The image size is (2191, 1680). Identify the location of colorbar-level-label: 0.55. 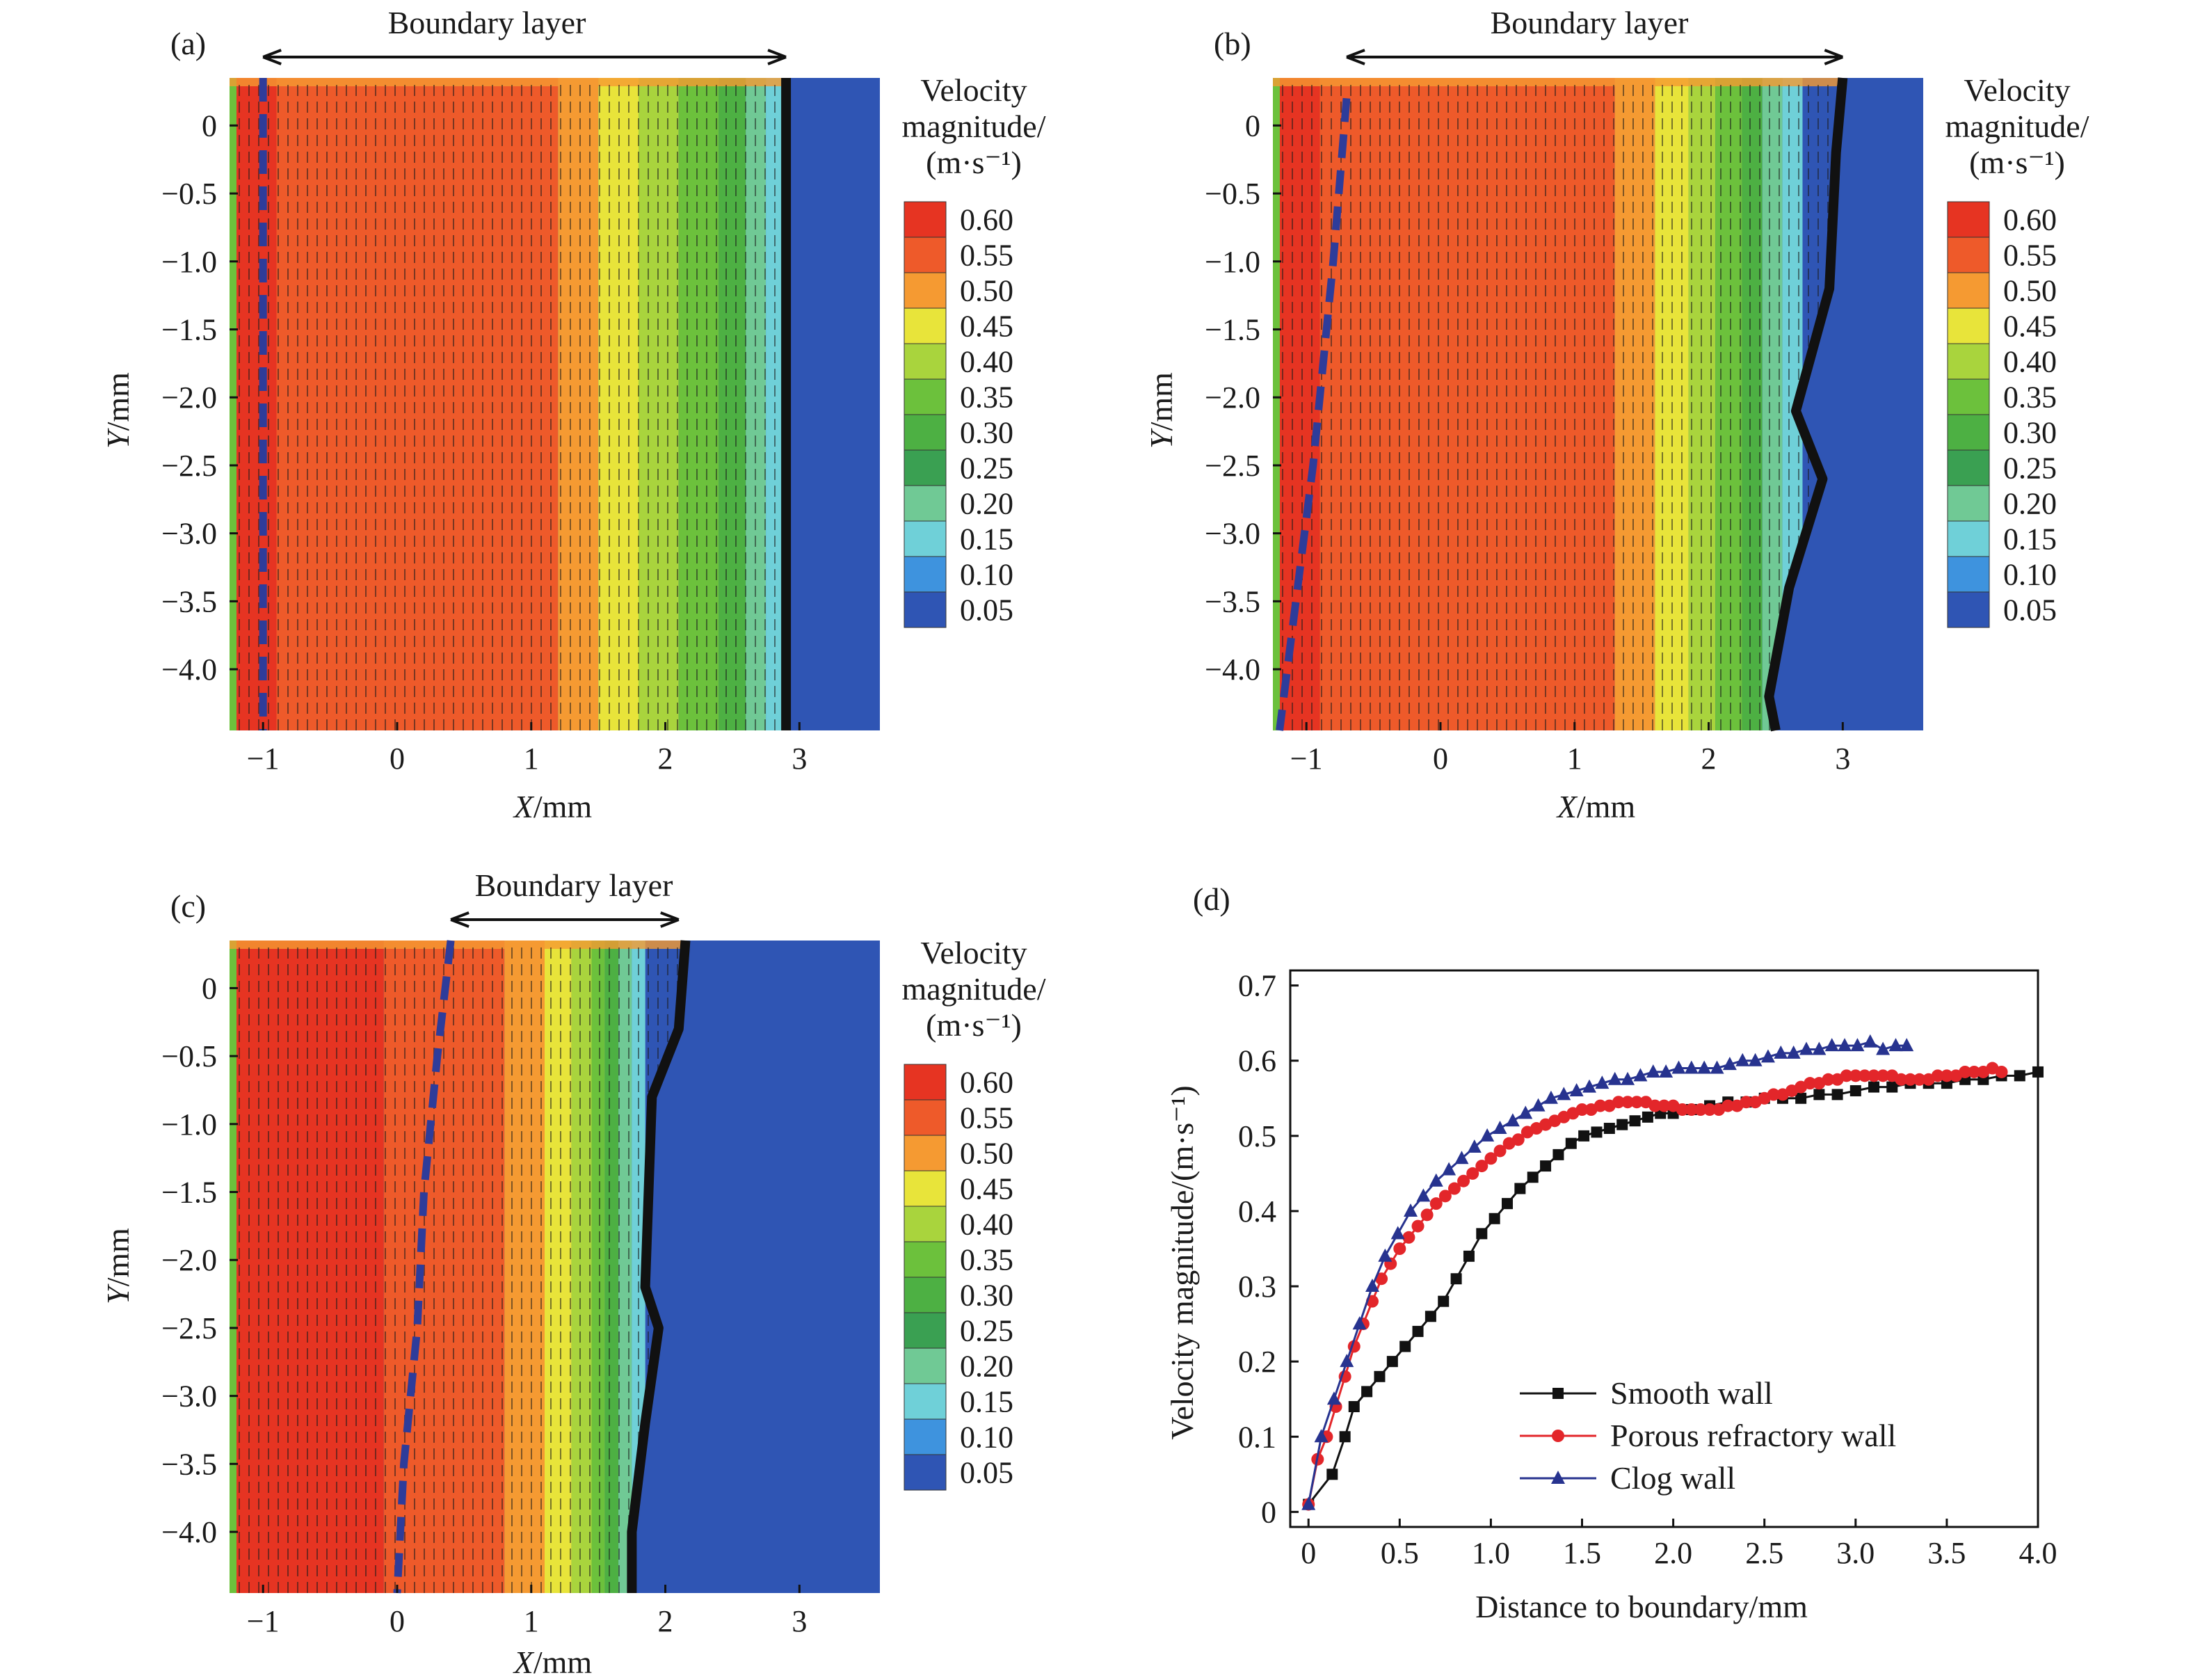
(986, 256).